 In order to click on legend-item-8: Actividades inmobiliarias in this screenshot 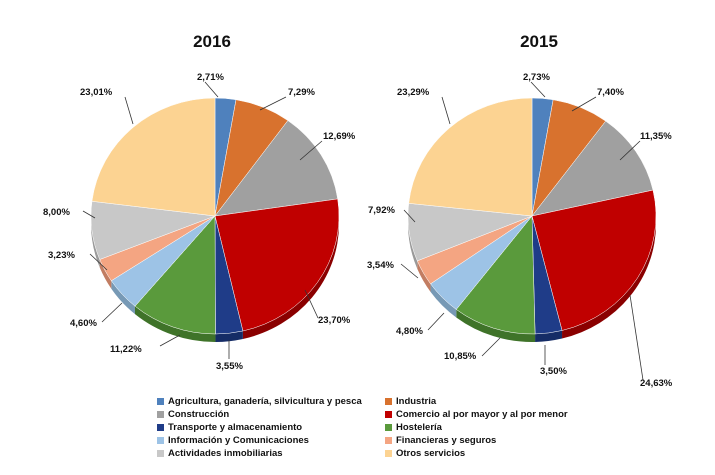, I will do `click(220, 453)`.